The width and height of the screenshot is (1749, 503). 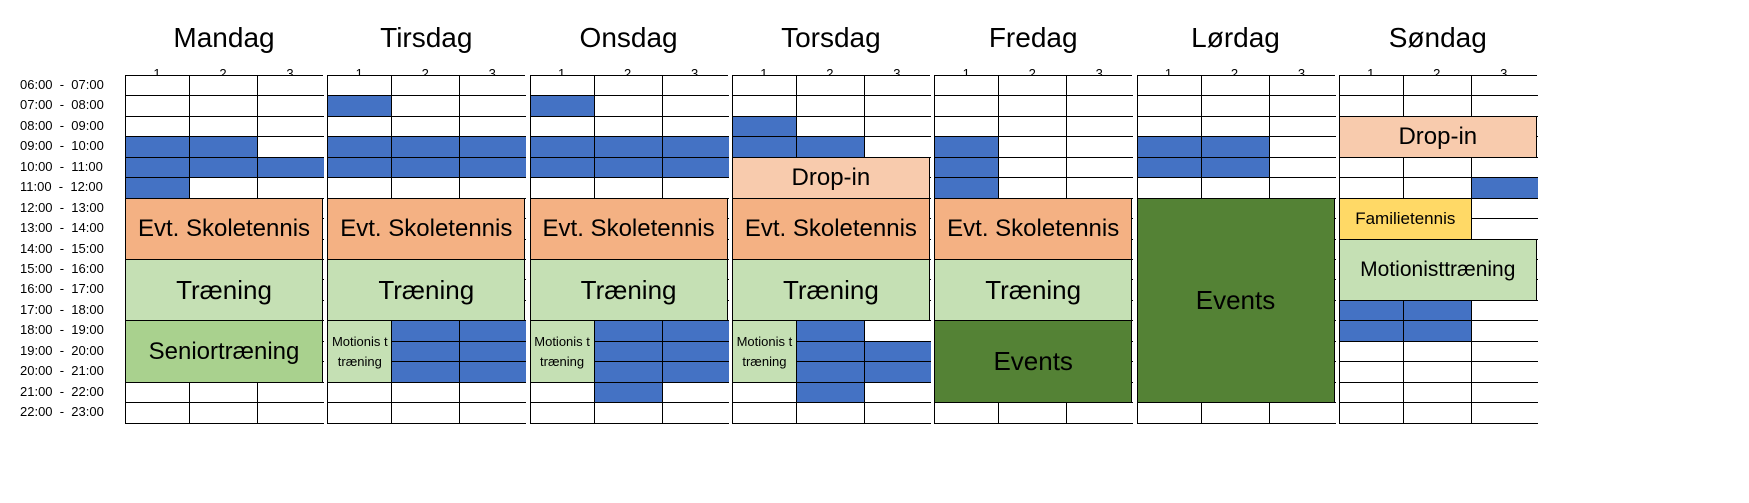 What do you see at coordinates (1437, 136) in the screenshot?
I see `activity-block: Drop-in` at bounding box center [1437, 136].